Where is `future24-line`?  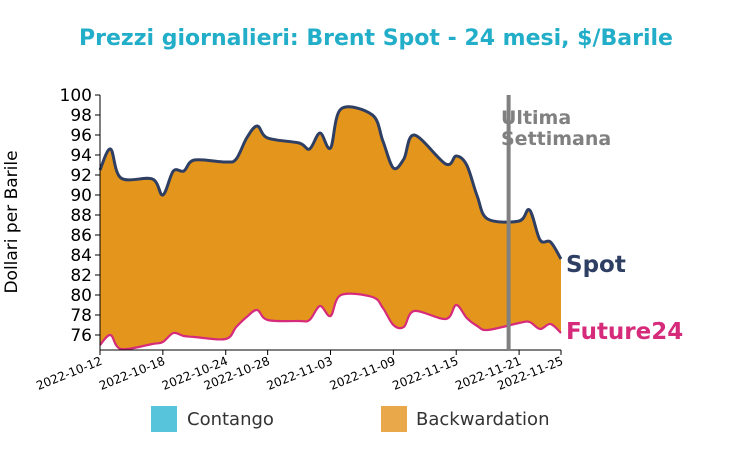 future24-line is located at coordinates (330, 321).